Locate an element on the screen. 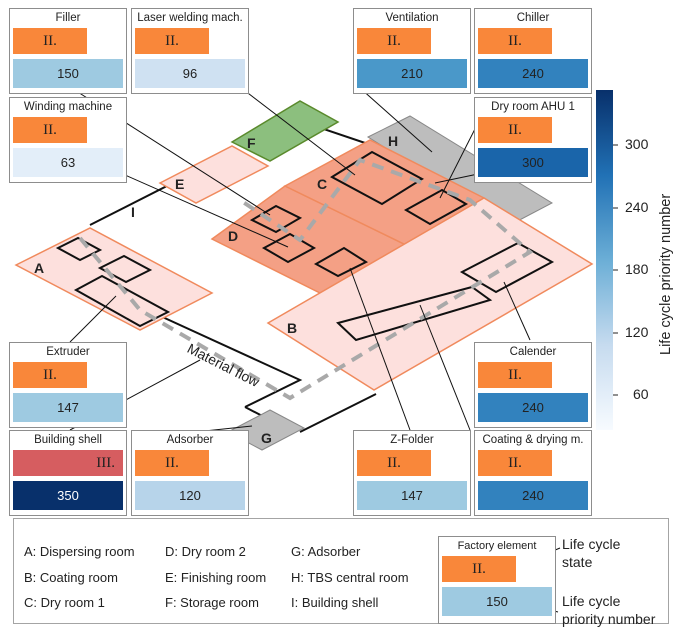 Image resolution: width=686 pixels, height=630 pixels. card-winding-machine: Winding machine II. 63 is located at coordinates (68, 140).